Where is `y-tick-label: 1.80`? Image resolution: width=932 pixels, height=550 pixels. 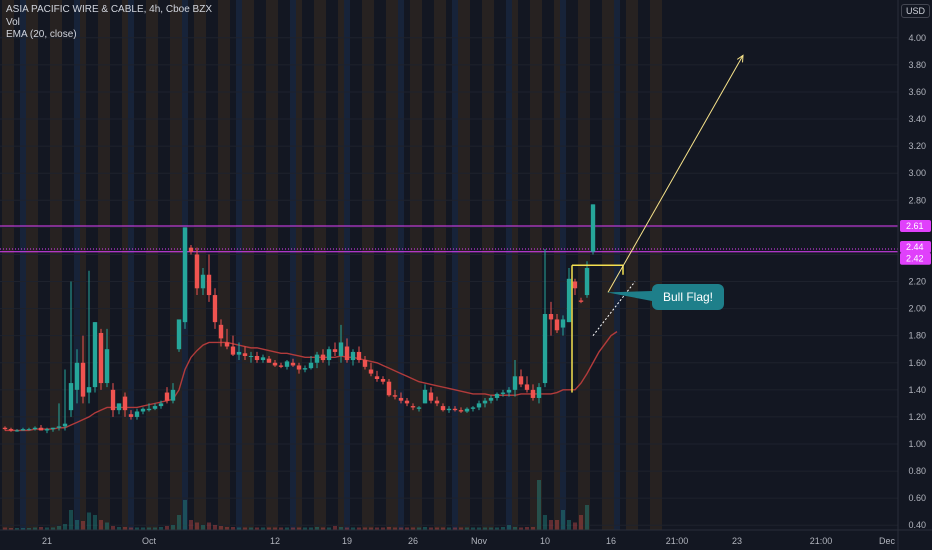
y-tick-label: 1.80 is located at coordinates (917, 336).